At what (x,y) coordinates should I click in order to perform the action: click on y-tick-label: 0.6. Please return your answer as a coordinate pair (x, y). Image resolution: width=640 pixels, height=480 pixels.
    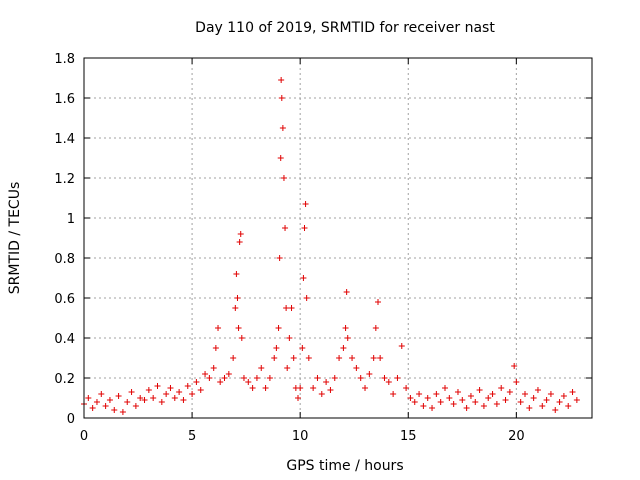
    Looking at the image, I should click on (64, 299).